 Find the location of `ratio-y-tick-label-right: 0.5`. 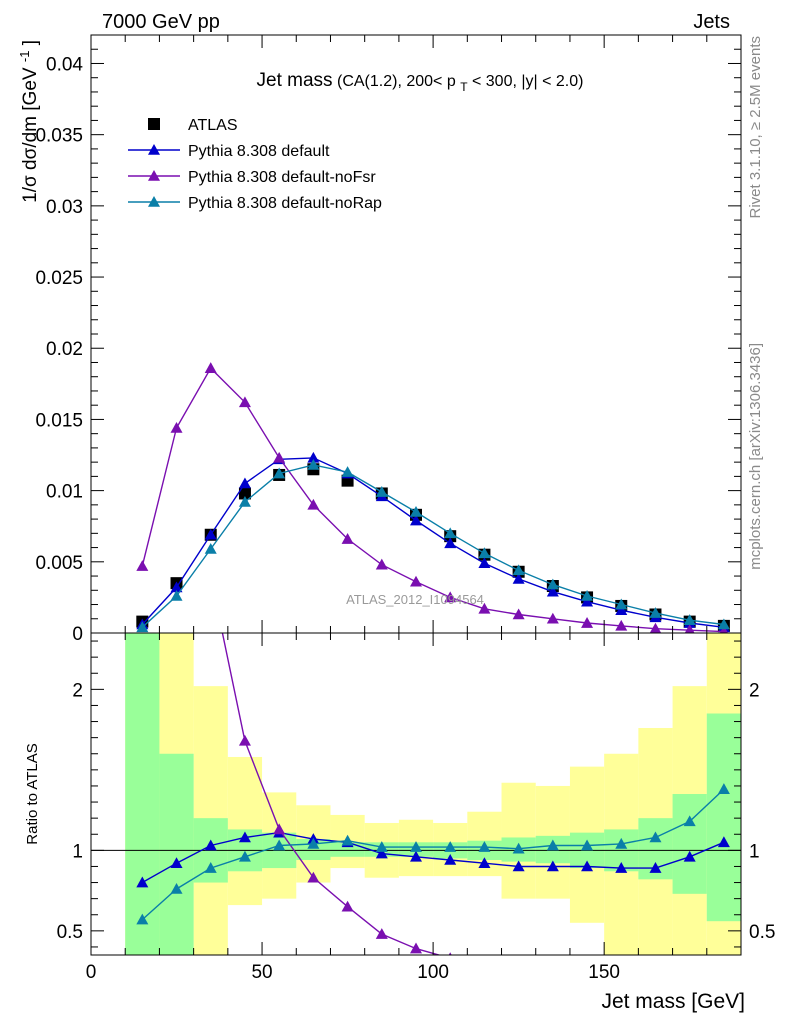

ratio-y-tick-label-right: 0.5 is located at coordinates (762, 932).